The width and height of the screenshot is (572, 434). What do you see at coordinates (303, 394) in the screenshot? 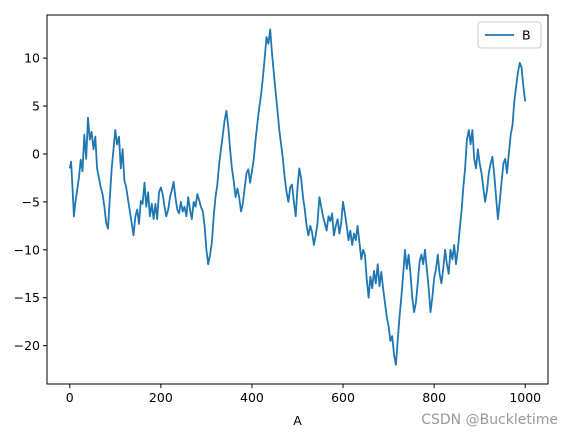
I see `x-axis-ticks: 0 200 400 600 800 1000` at bounding box center [303, 394].